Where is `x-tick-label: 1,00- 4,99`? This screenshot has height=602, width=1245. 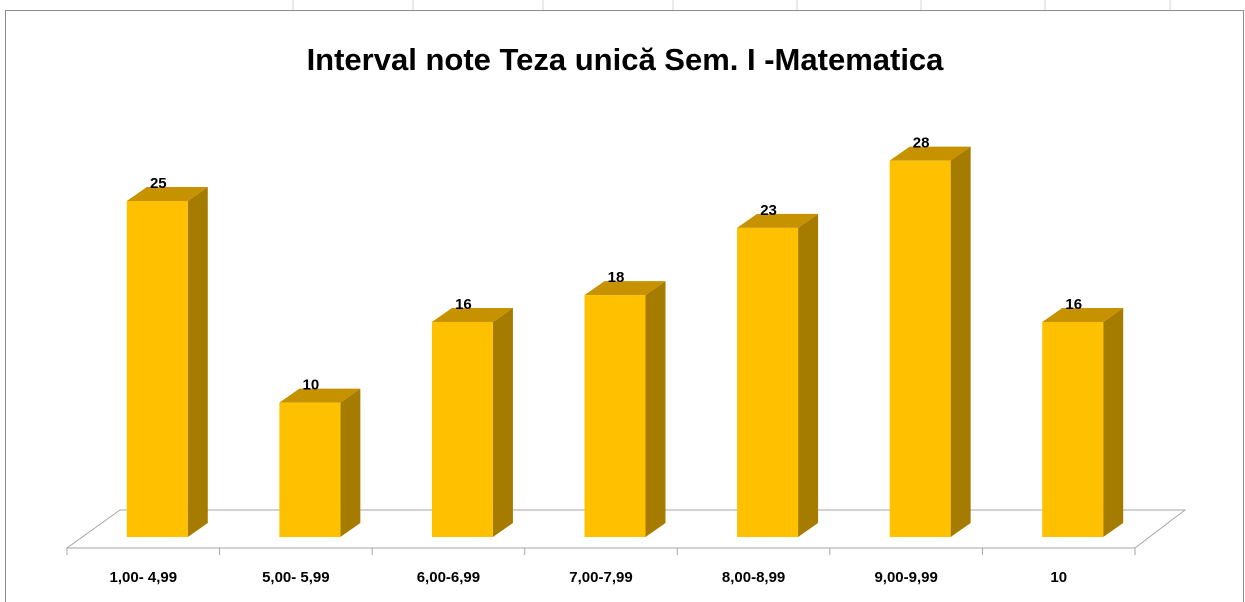 x-tick-label: 1,00- 4,99 is located at coordinates (144, 577).